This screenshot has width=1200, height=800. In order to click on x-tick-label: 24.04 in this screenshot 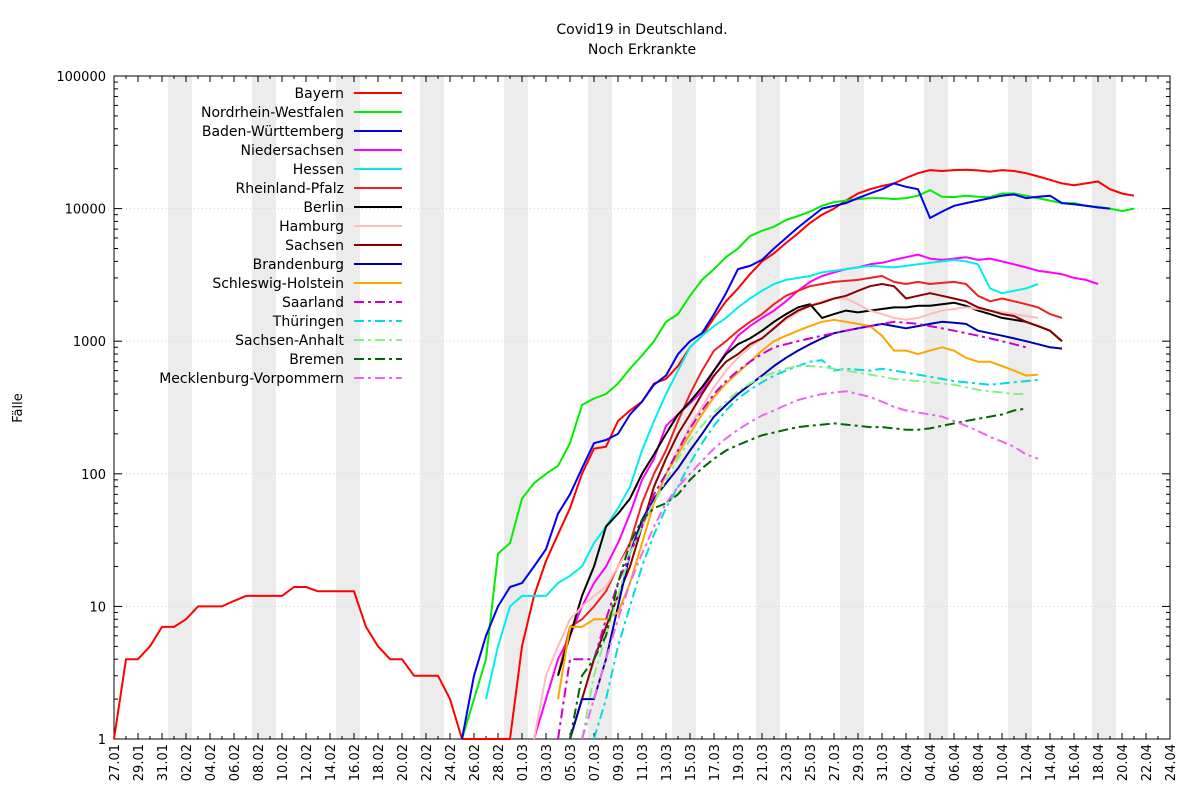, I will do `click(1171, 762)`.